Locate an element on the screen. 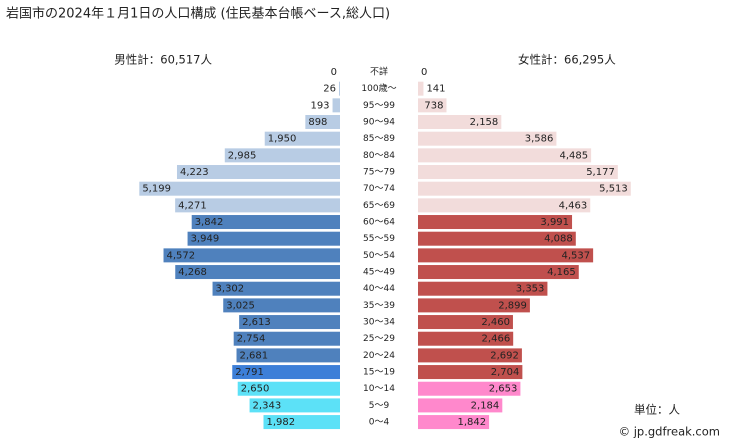 This screenshot has width=729, height=445. value-label: 3,025 is located at coordinates (240, 305).